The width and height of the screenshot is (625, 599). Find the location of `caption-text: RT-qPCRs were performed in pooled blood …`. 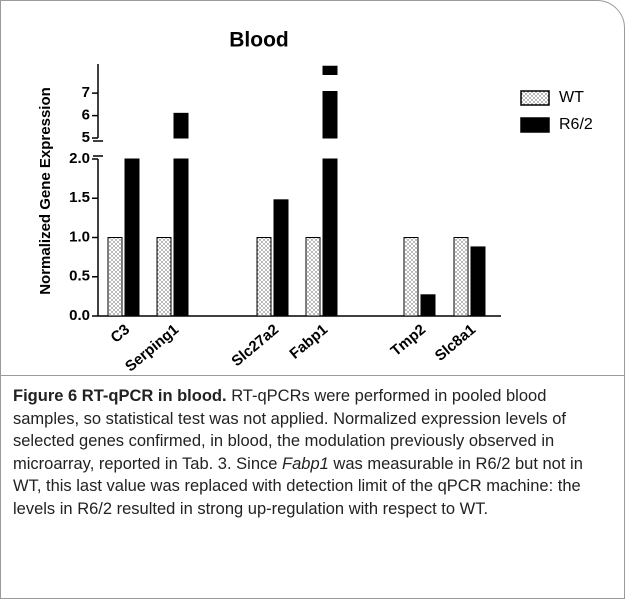

caption-text: RT-qPCRs were performed in pooled blood … is located at coordinates (289, 430).